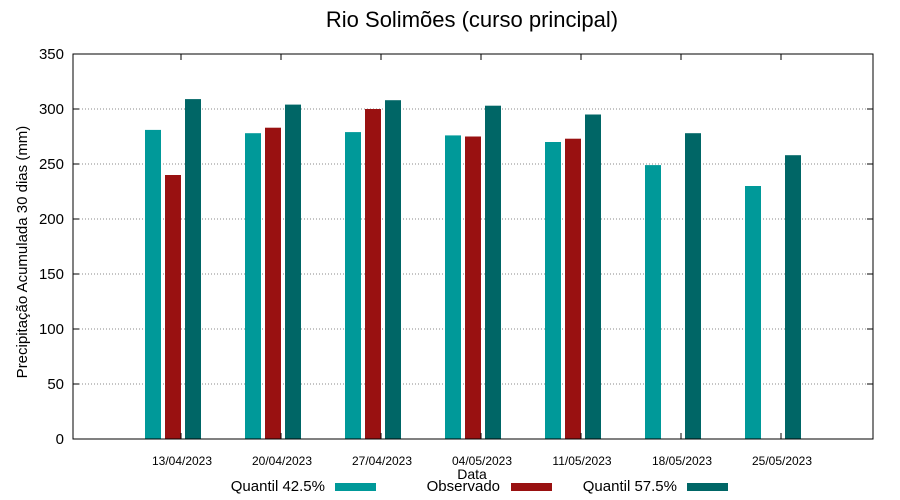 This screenshot has width=900, height=500. What do you see at coordinates (51, 219) in the screenshot?
I see `y-tick-label: 200` at bounding box center [51, 219].